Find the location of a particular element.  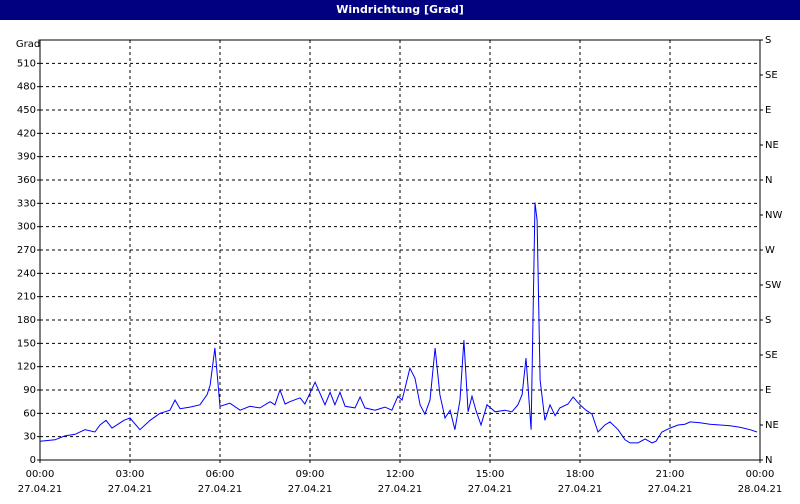

y-tick-label: 330 is located at coordinates (26, 203).